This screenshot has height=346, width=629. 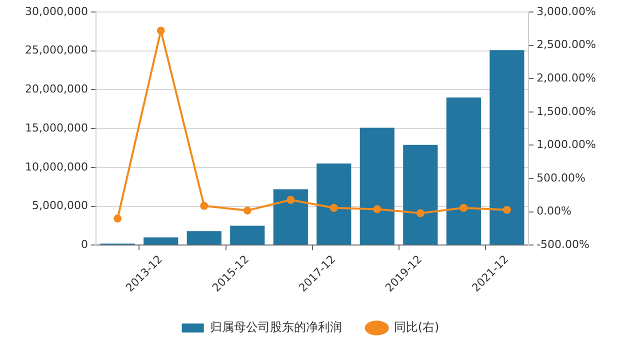 I want to click on y2-tick-label: 0.00%, so click(x=554, y=211).